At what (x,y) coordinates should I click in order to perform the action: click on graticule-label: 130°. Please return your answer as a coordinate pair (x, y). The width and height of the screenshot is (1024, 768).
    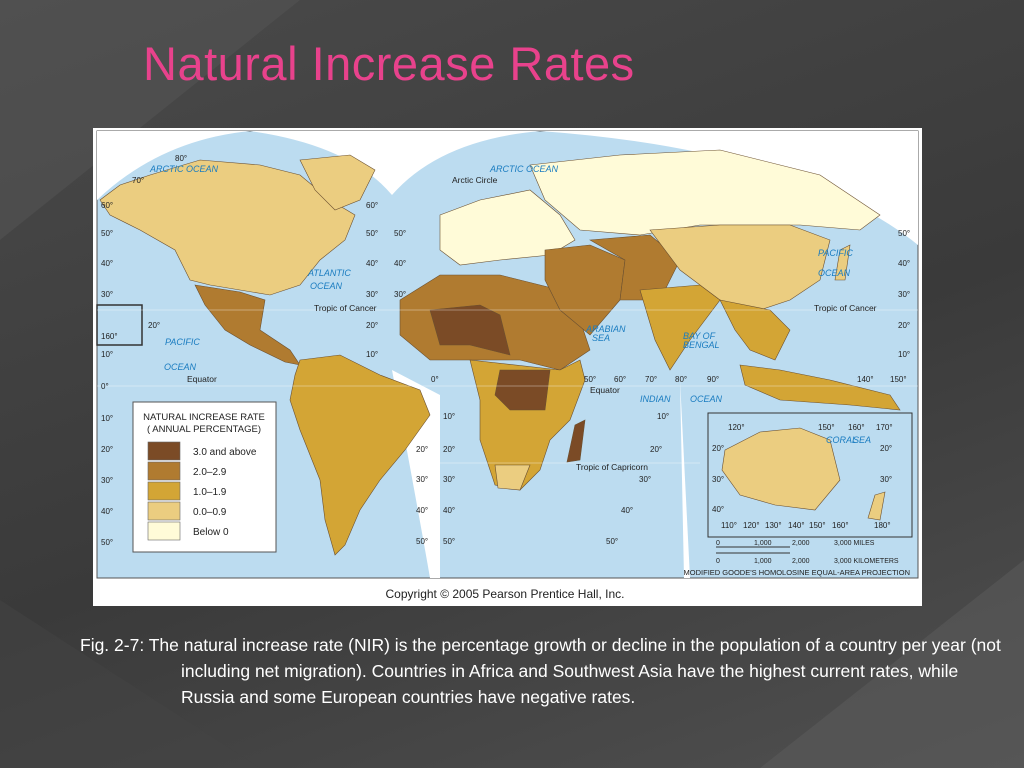
    Looking at the image, I should click on (773, 525).